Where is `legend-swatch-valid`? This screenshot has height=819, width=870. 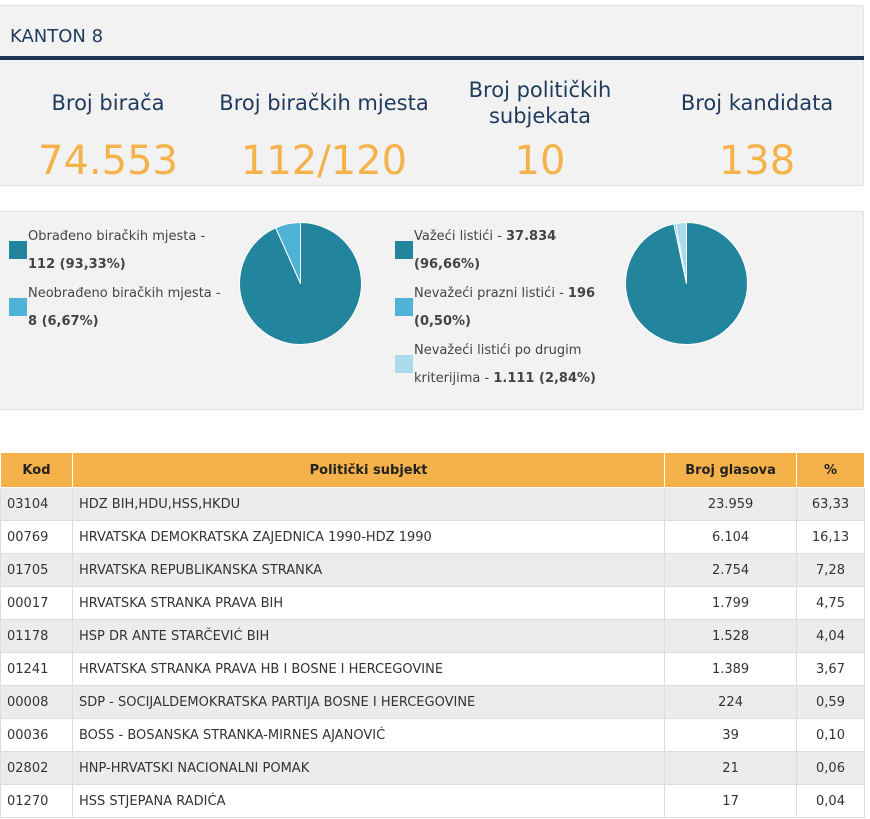 legend-swatch-valid is located at coordinates (404, 250).